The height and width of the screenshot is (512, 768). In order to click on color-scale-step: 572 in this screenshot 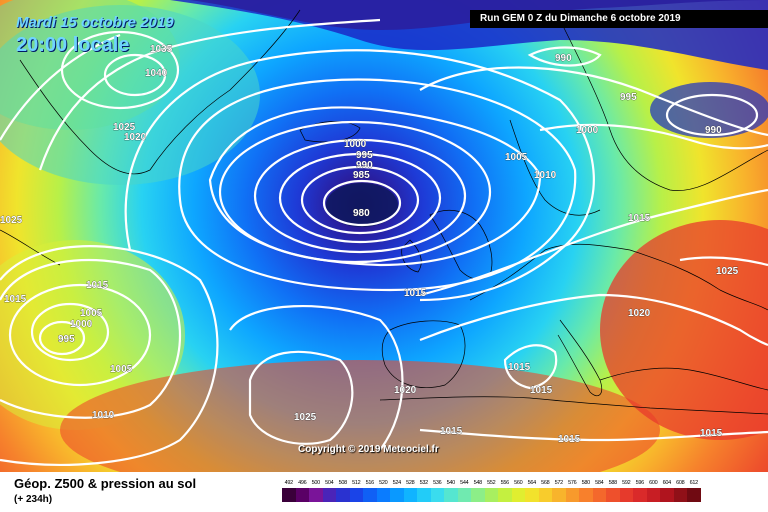, I will do `click(559, 492)`.